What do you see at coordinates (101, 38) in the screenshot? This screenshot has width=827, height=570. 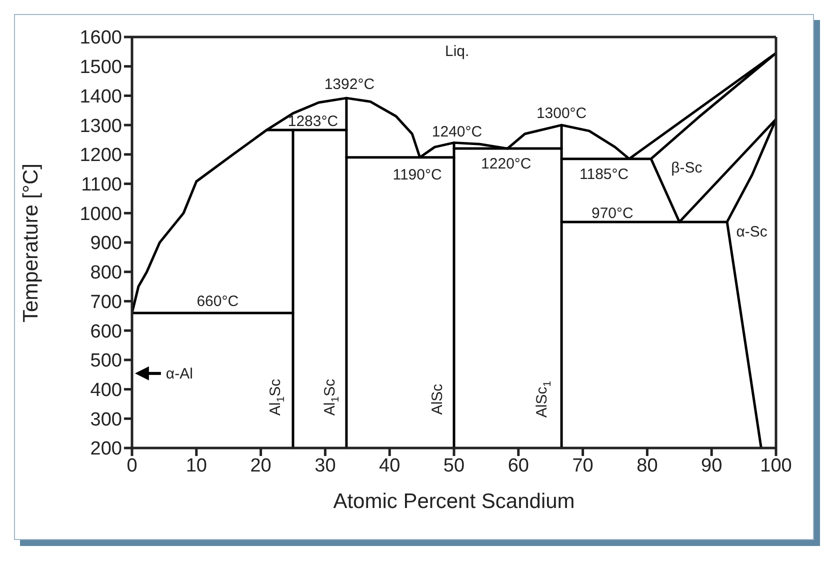 I see `y-tick-label: 1600` at bounding box center [101, 38].